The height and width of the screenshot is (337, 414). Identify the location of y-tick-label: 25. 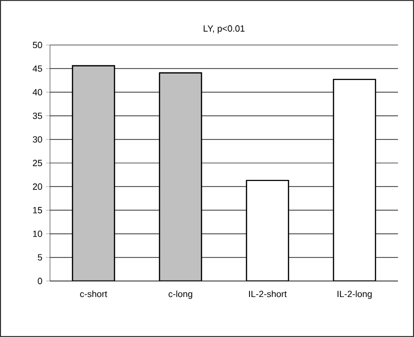
(37, 163).